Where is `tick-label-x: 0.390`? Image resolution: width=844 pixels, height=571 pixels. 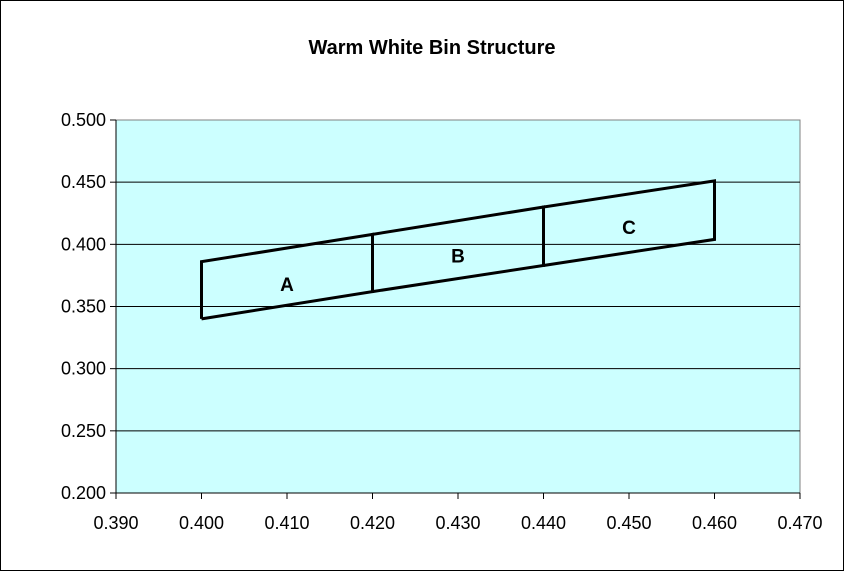 tick-label-x: 0.390 is located at coordinates (115, 523).